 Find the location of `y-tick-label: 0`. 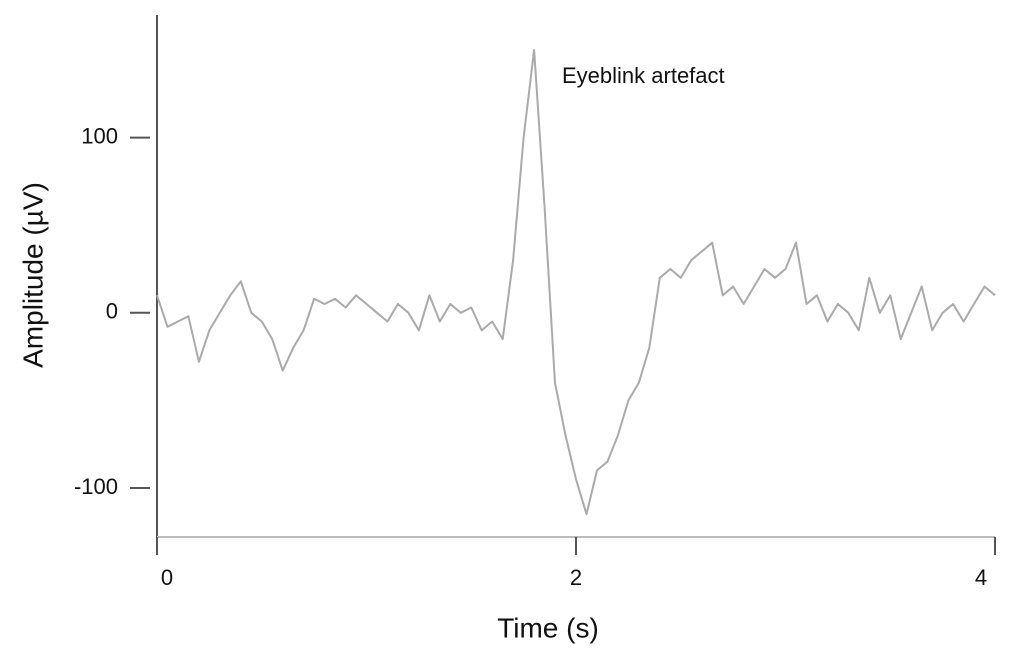

y-tick-label: 0 is located at coordinates (112, 311).